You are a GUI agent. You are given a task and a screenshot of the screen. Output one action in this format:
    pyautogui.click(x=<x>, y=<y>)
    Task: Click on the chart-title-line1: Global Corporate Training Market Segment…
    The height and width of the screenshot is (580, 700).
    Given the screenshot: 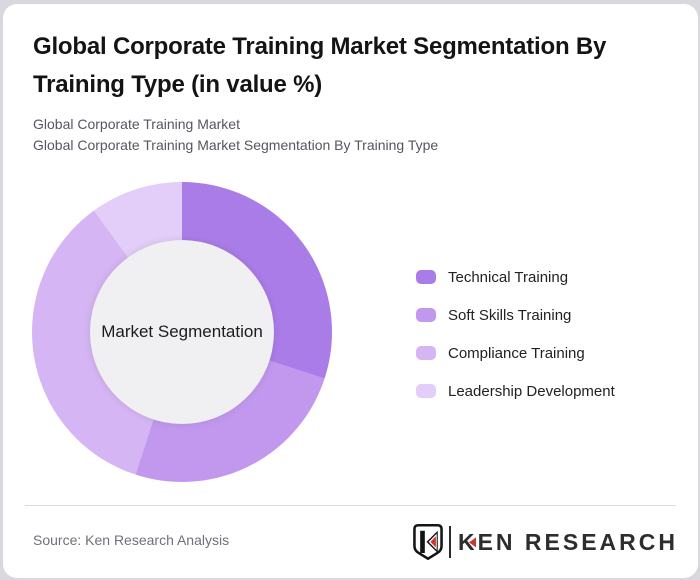 What is the action you would take?
    pyautogui.click(x=320, y=46)
    